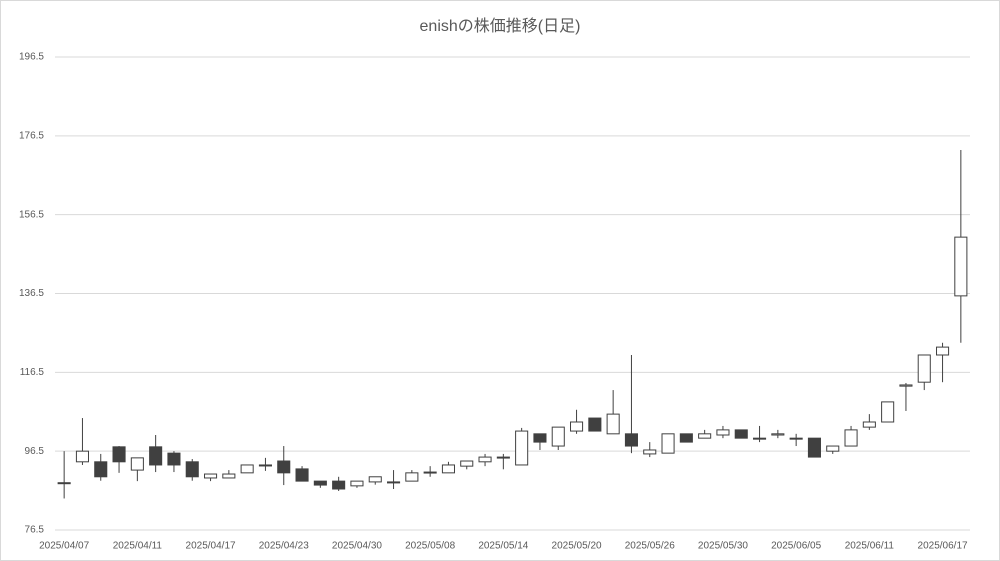 The width and height of the screenshot is (1000, 561). Describe the element at coordinates (500, 26) in the screenshot. I see `chart-title: enishの株価推移(日足)` at that location.